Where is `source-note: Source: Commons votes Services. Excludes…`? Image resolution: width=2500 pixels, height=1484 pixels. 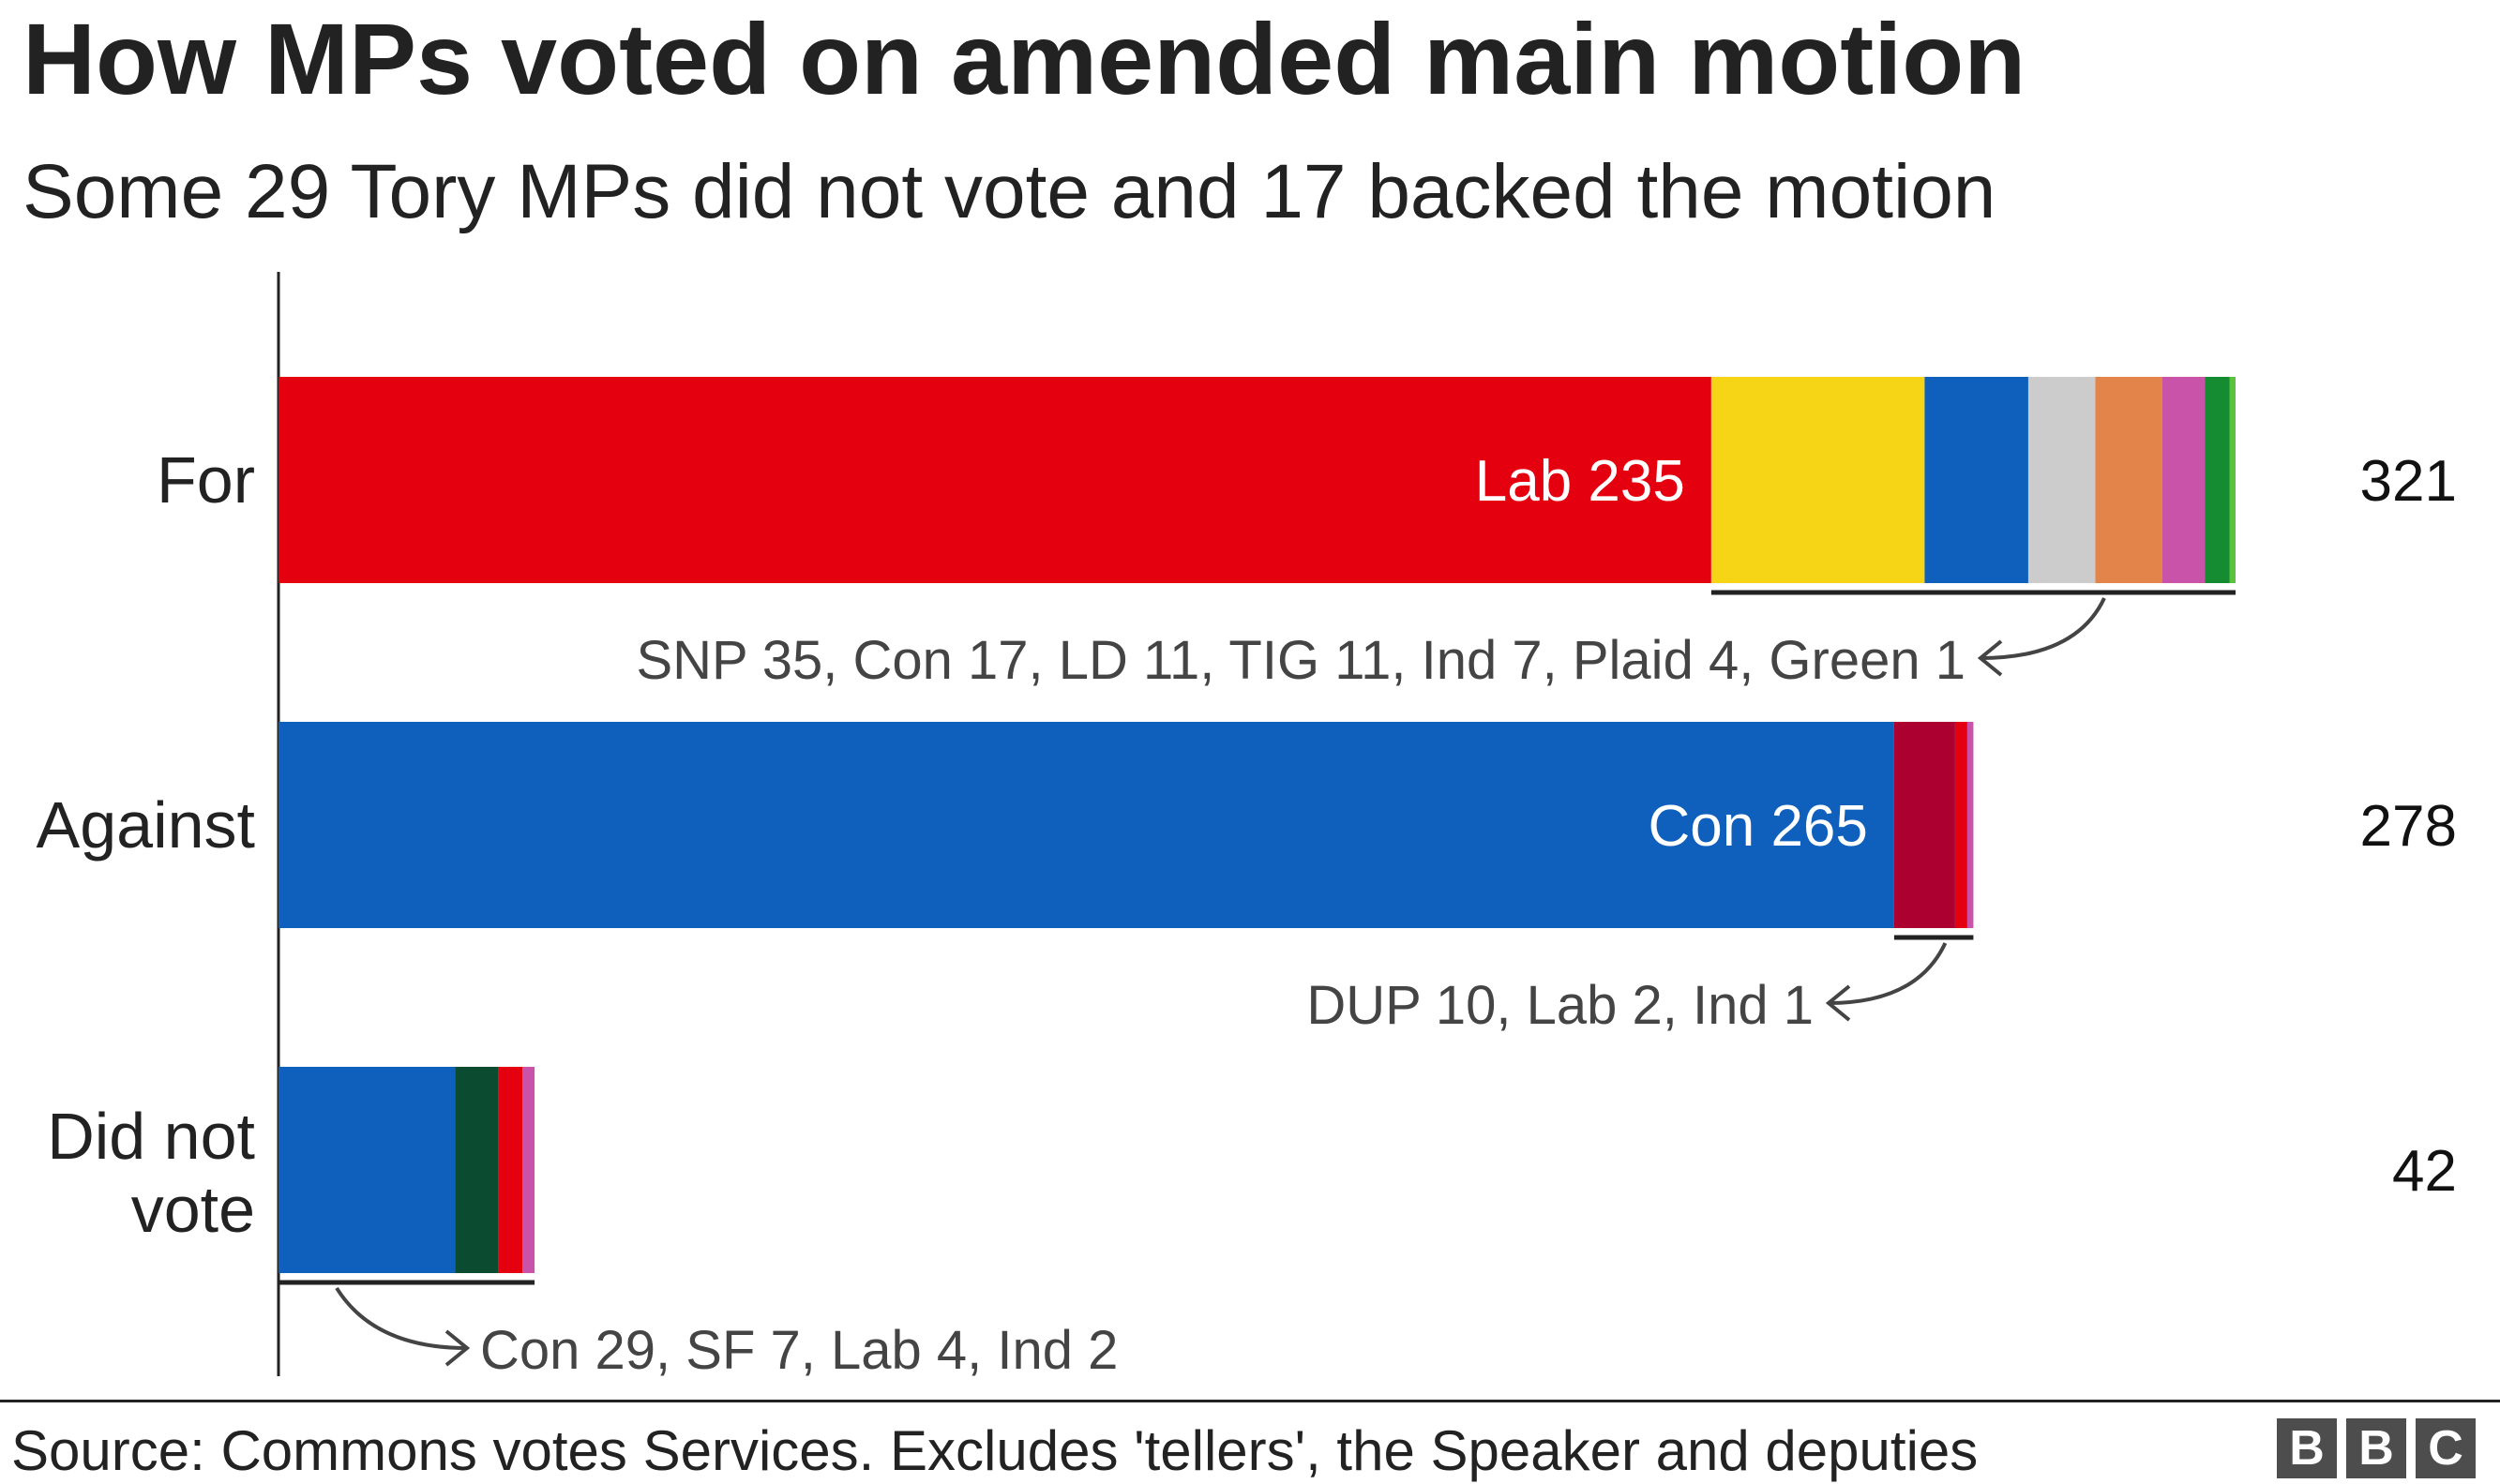 source-note: Source: Commons votes Services. Excludes… is located at coordinates (995, 1450).